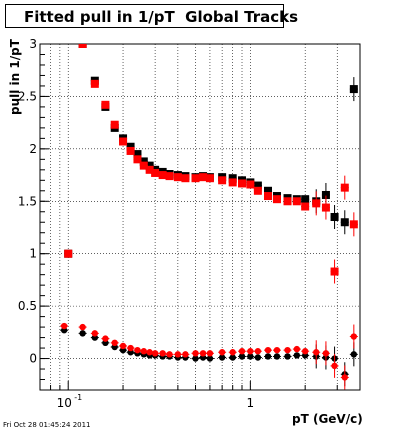 Image resolution: width=400 pixels, height=433 pixels. Describe the element at coordinates (15, 77) in the screenshot. I see `y-axis-label: pull in 1/pT` at that location.